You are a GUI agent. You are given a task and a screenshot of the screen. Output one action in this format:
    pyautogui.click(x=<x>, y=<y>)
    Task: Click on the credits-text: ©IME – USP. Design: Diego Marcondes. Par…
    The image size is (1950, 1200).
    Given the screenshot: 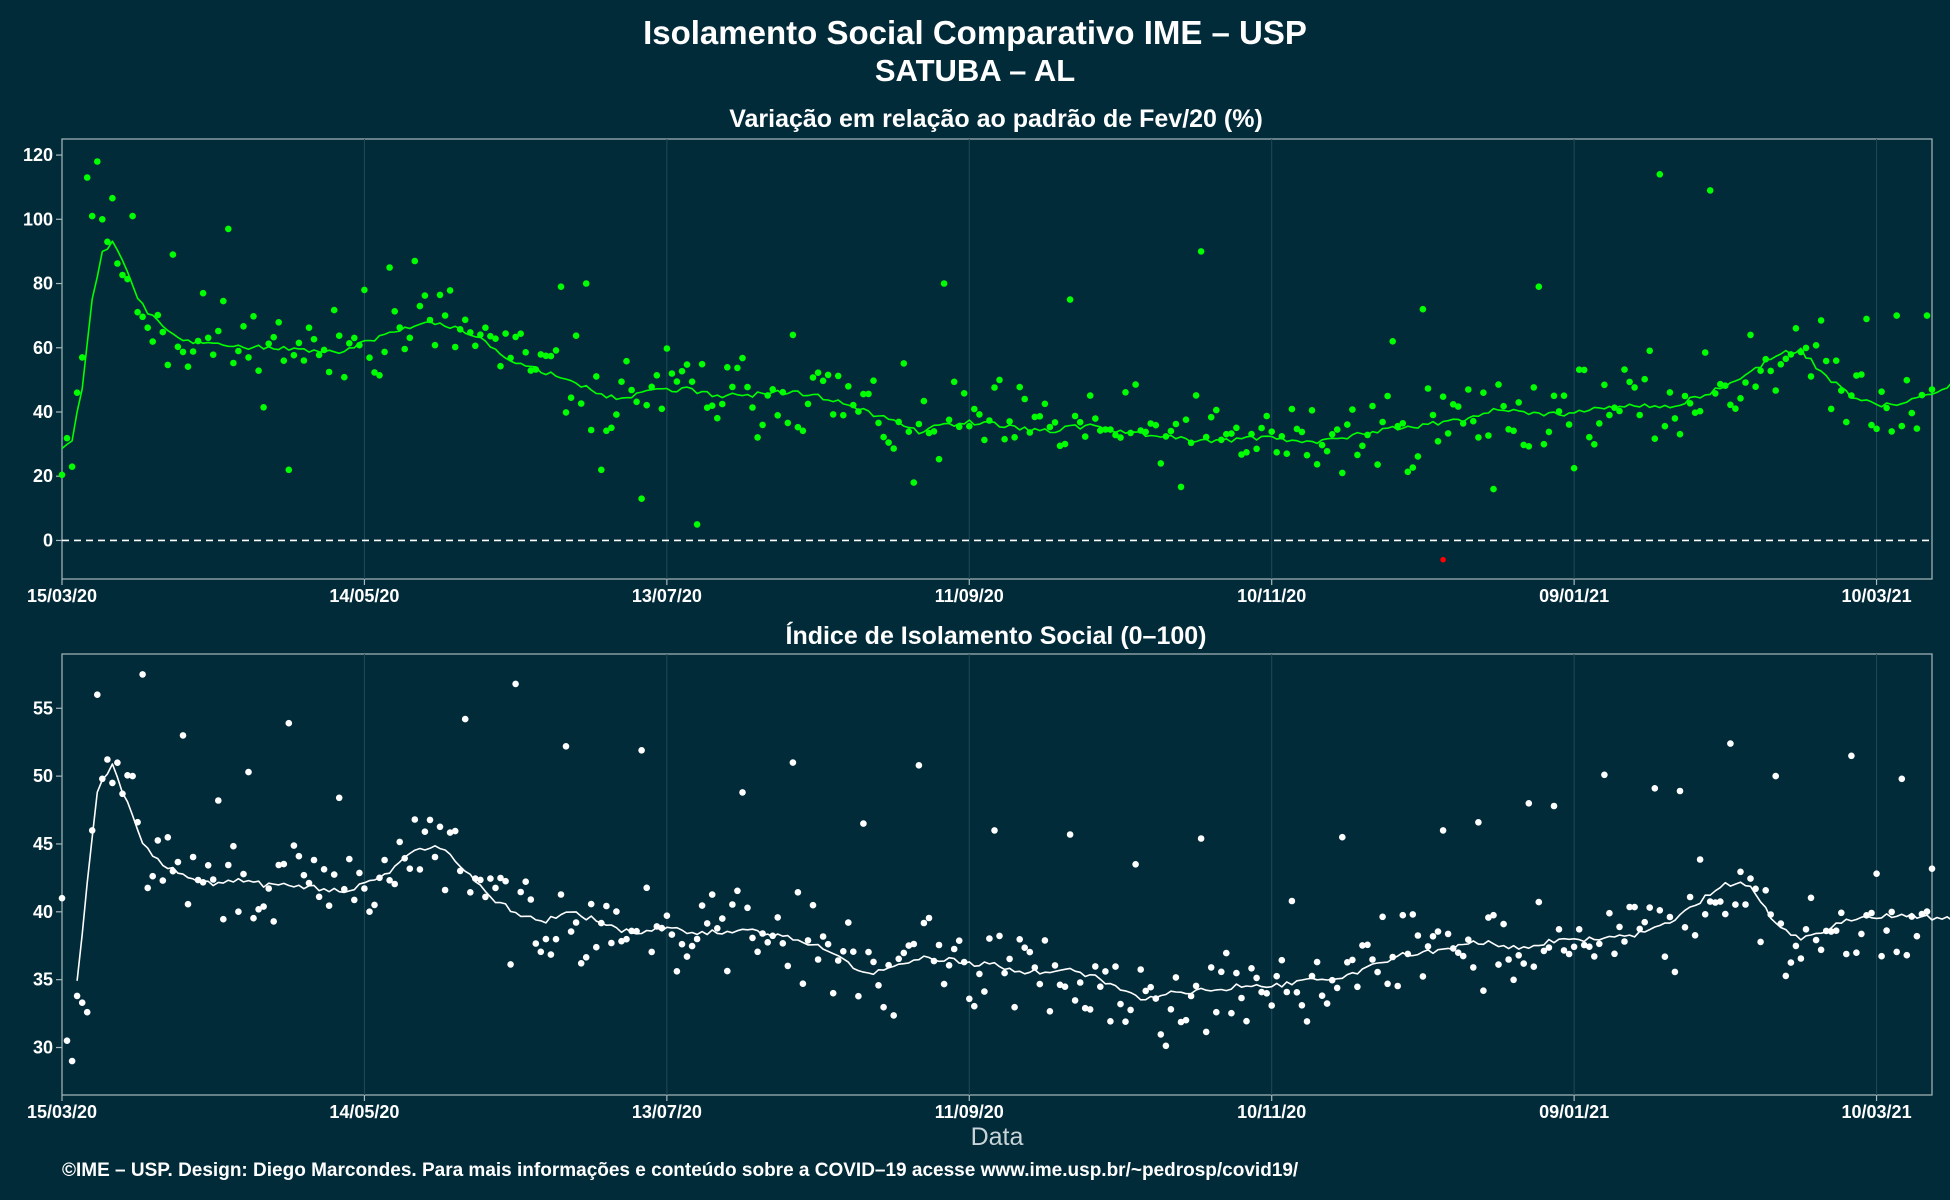 What is the action you would take?
    pyautogui.click(x=680, y=1170)
    